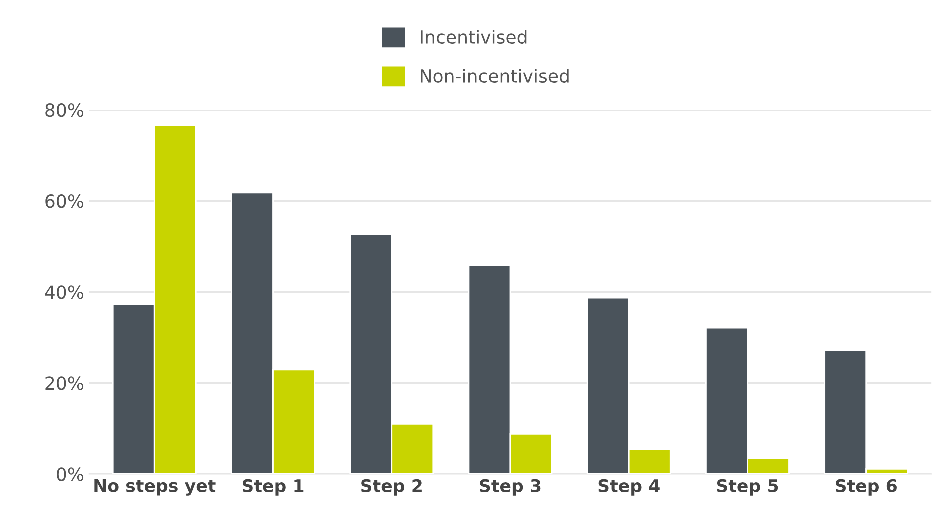  Describe the element at coordinates (65, 383) in the screenshot. I see `y-tick-label: 20%` at that location.